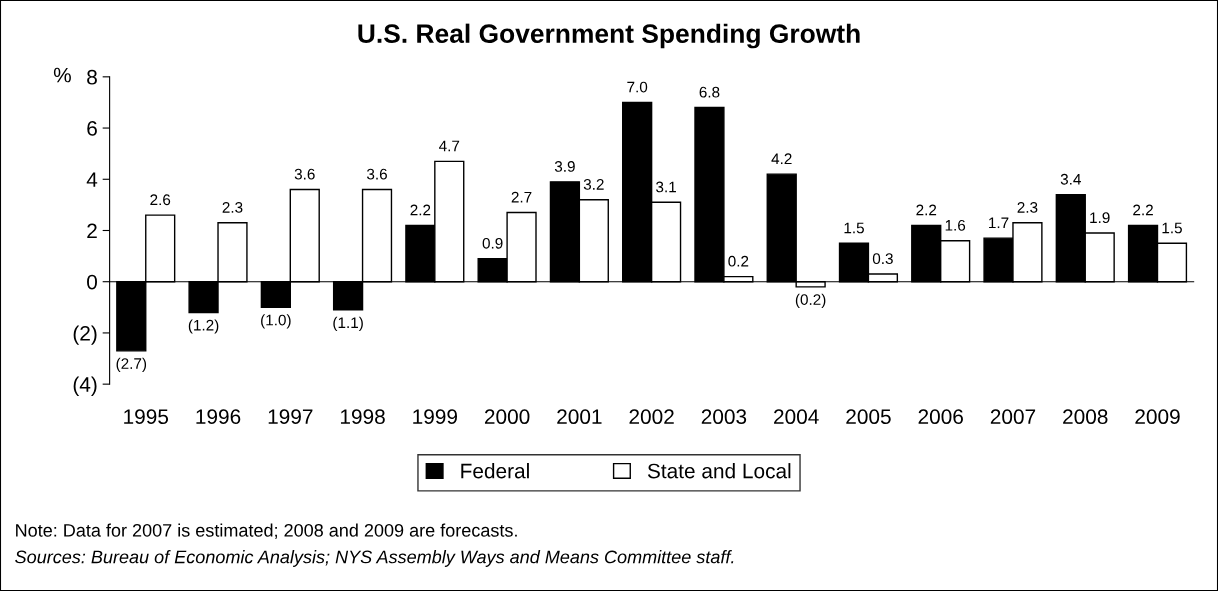 The width and height of the screenshot is (1218, 591). I want to click on y-tick-label: (2), so click(85, 335).